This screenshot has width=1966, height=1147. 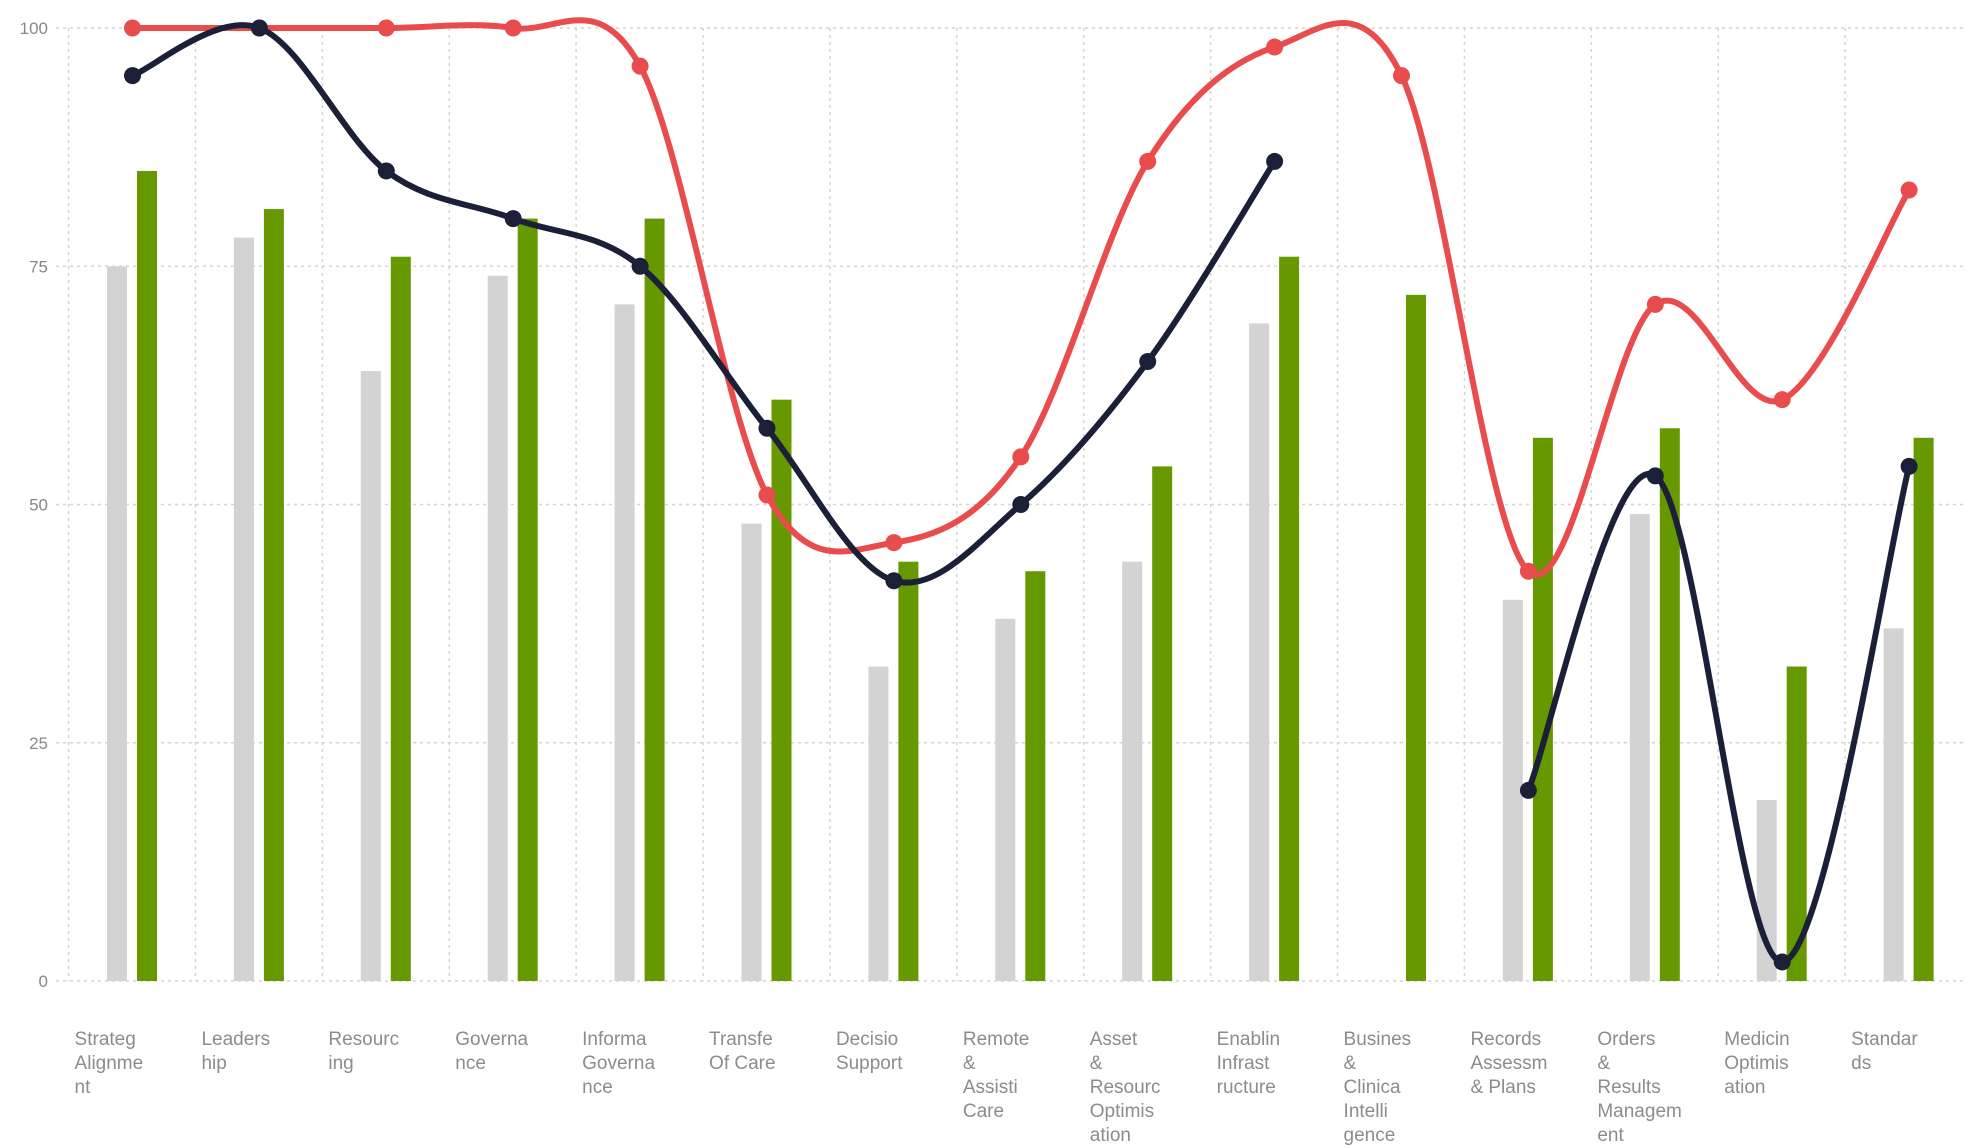 I want to click on x-tick-label: Transfe Of Care, so click(x=742, y=1051).